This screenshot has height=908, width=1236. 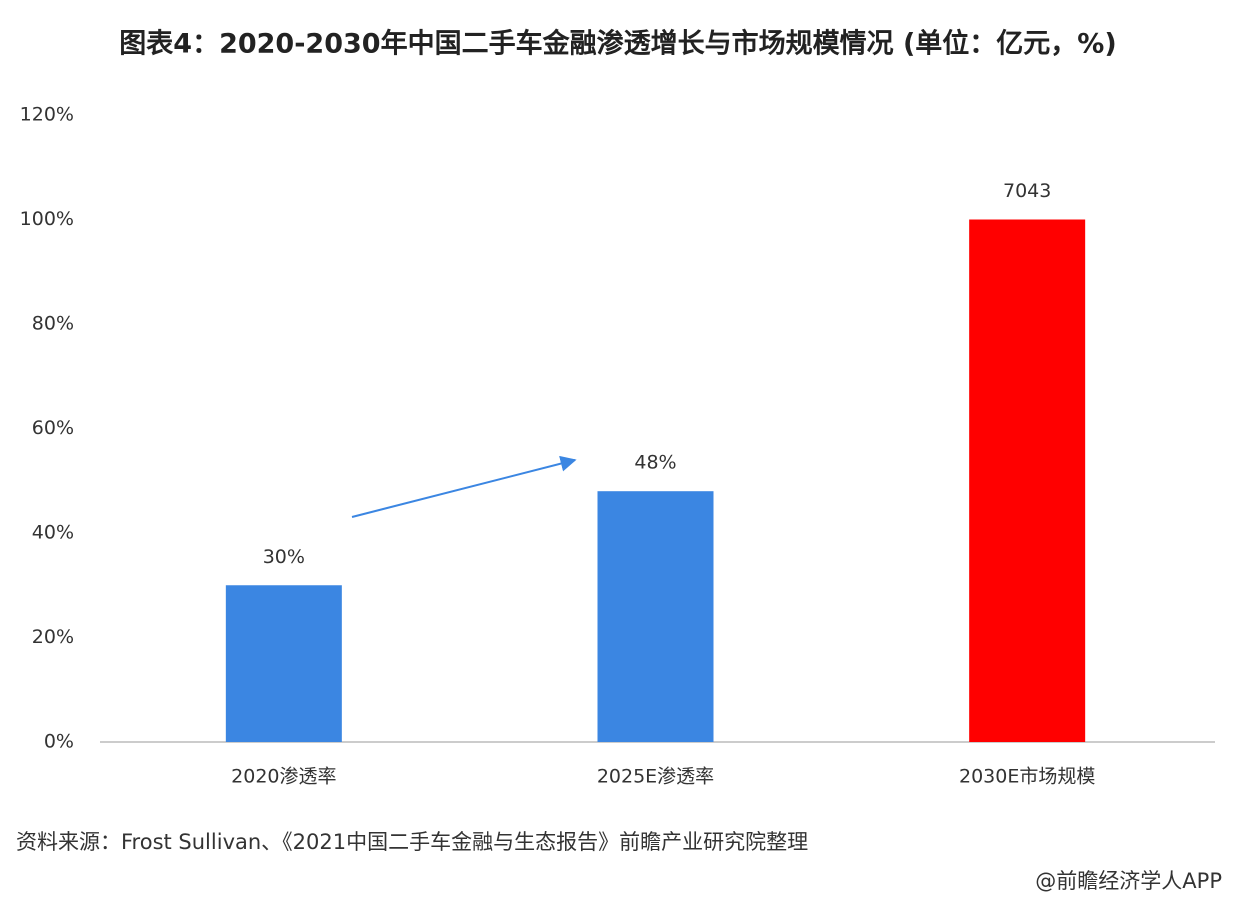 What do you see at coordinates (1027, 191) in the screenshot?
I see `annotation: 7043` at bounding box center [1027, 191].